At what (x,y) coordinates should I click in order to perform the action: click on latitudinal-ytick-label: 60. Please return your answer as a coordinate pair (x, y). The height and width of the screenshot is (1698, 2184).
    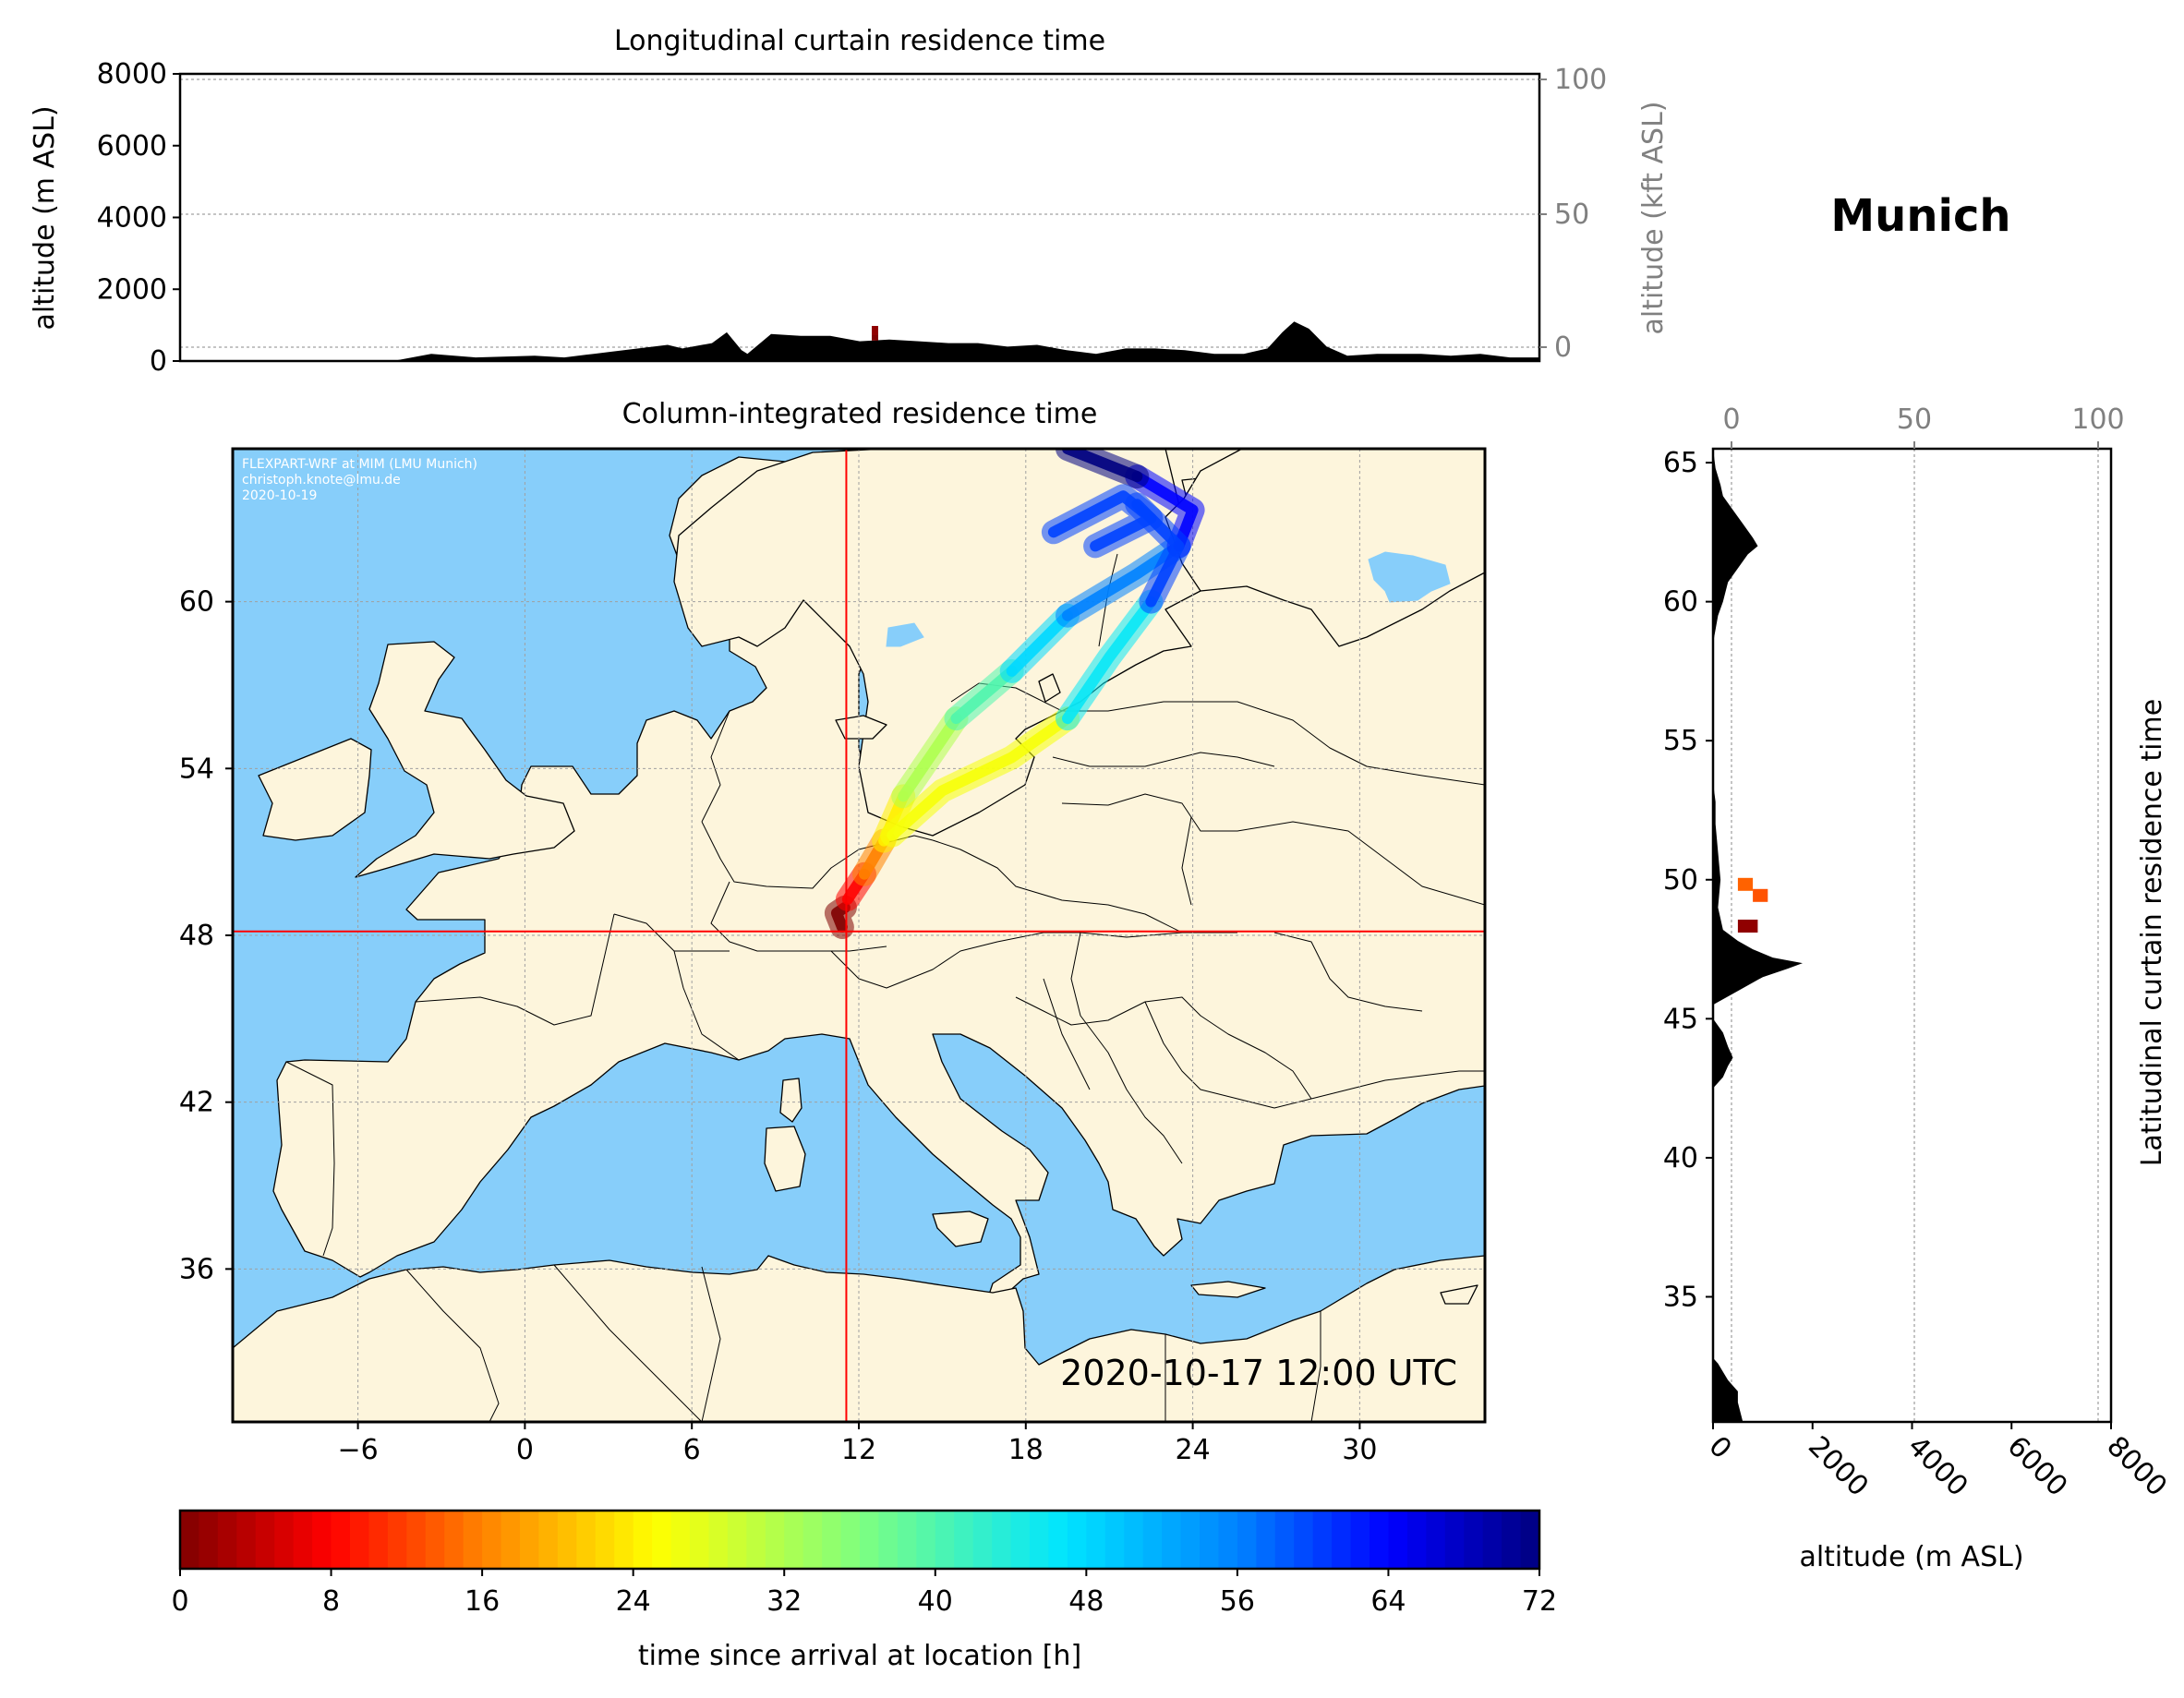
    Looking at the image, I should click on (1680, 602).